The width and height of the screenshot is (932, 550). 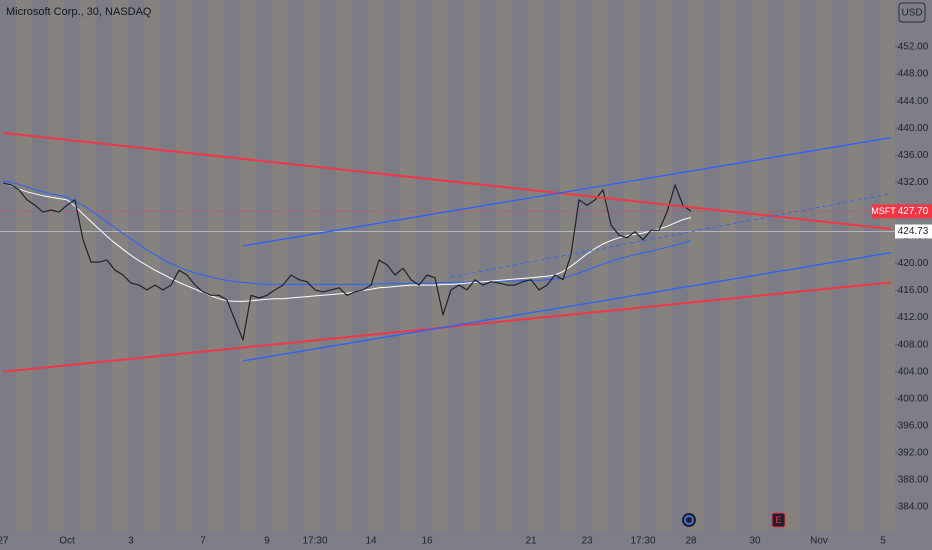 What do you see at coordinates (4, 541) in the screenshot?
I see `x-tick-label: 27` at bounding box center [4, 541].